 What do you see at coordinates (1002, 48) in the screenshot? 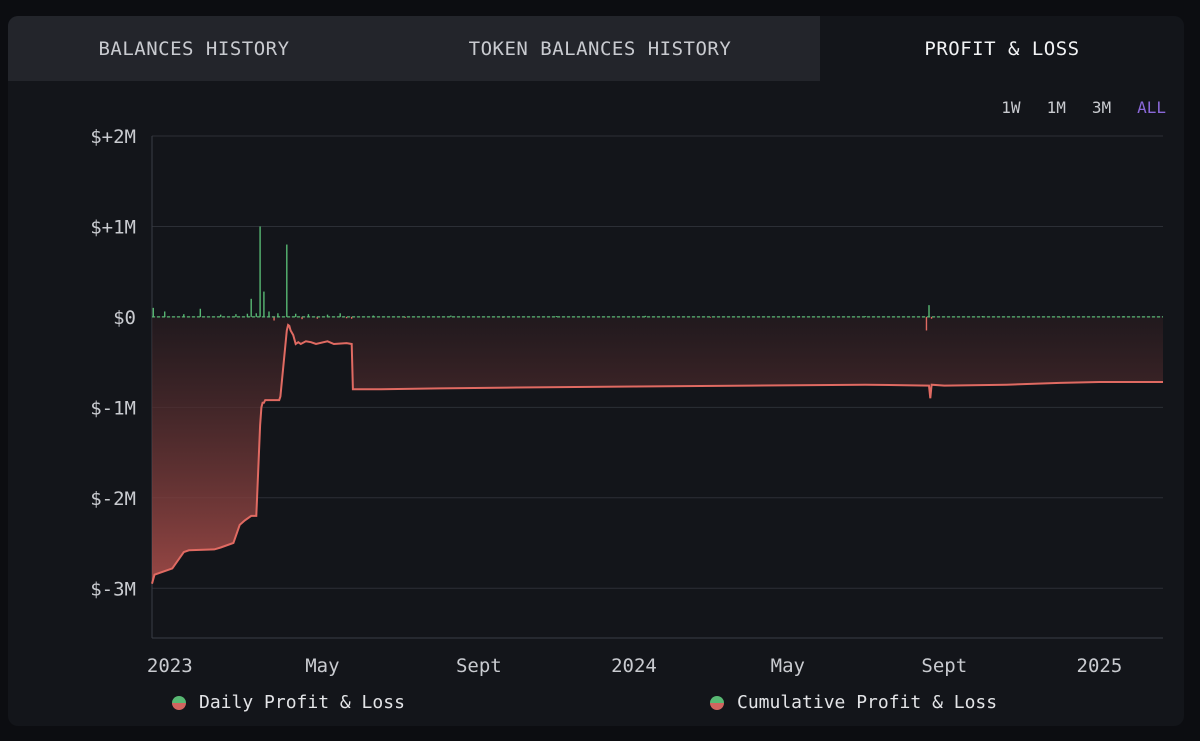
I see `tab-profit-loss: PROFIT & LOSS` at bounding box center [1002, 48].